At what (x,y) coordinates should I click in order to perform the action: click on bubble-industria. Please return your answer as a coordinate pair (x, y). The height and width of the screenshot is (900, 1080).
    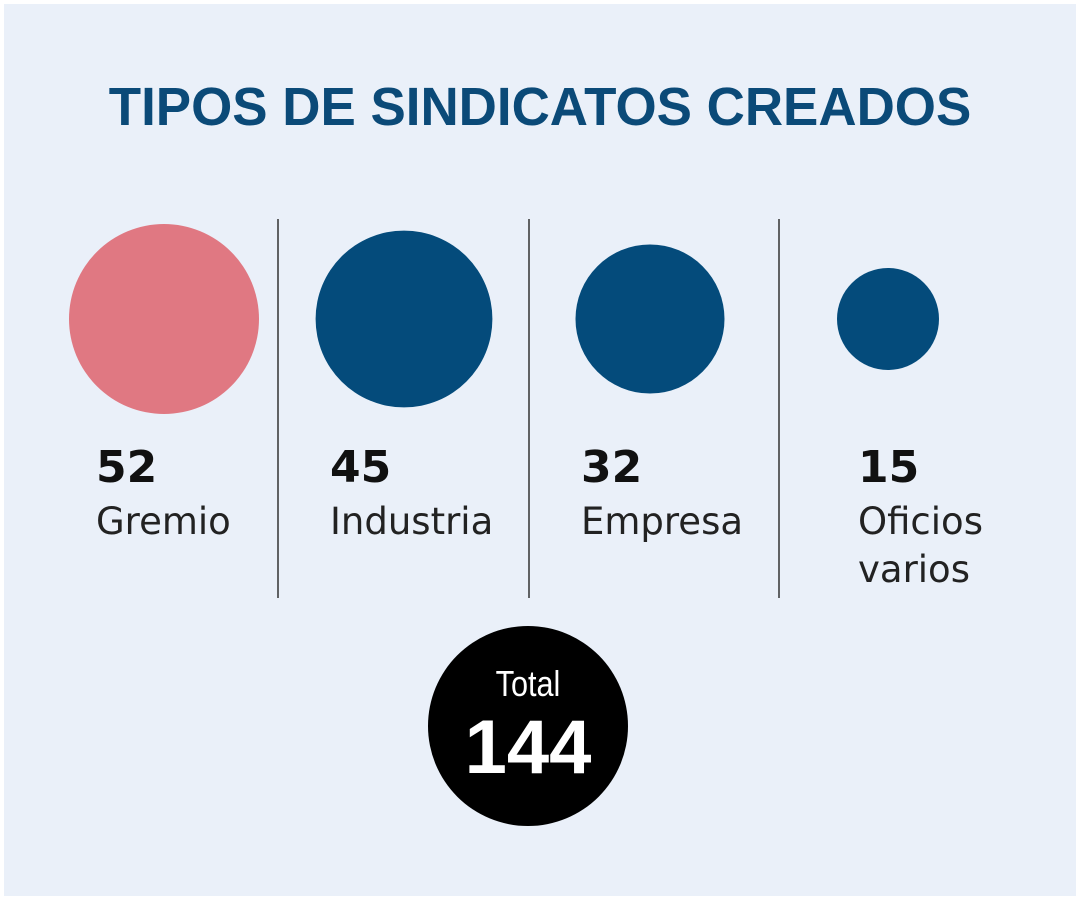
    Looking at the image, I should click on (404, 319).